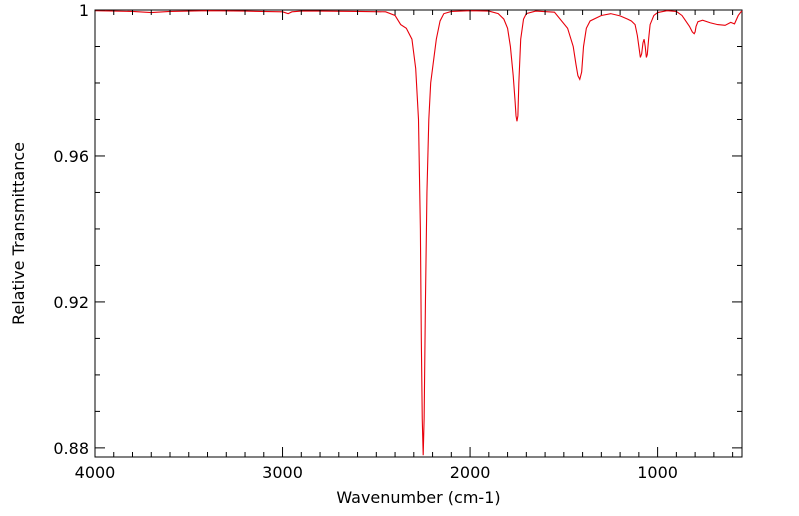 Image resolution: width=799 pixels, height=516 pixels. Describe the element at coordinates (71, 229) in the screenshot. I see `y-tick-labels: 0.88 0.92 0.96 1` at that location.